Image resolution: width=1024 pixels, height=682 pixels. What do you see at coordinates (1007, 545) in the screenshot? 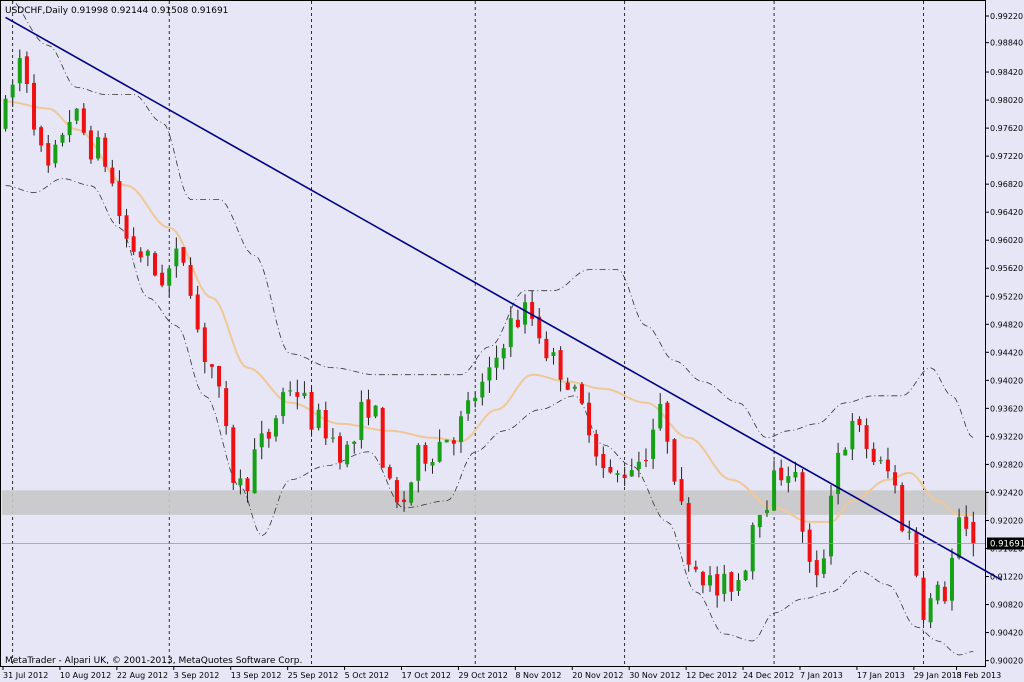
I see `current-price-value: 0.91691` at bounding box center [1007, 545].